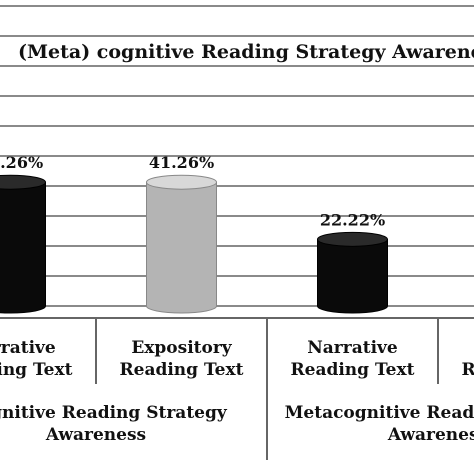  I want to click on data-labels: 41.26%41.26%22.22%22.22%, so click(192, 191).